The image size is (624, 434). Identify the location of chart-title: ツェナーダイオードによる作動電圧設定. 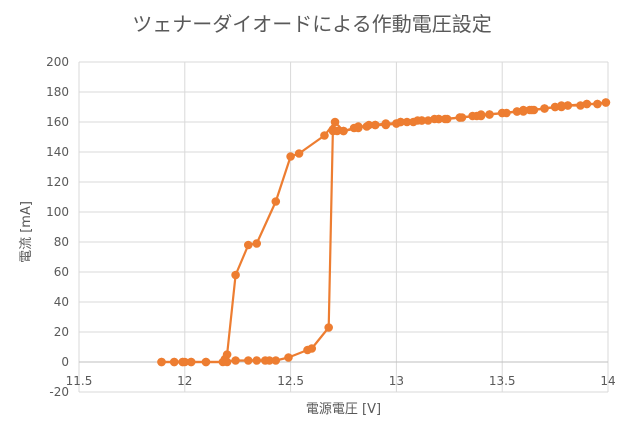
(312, 24).